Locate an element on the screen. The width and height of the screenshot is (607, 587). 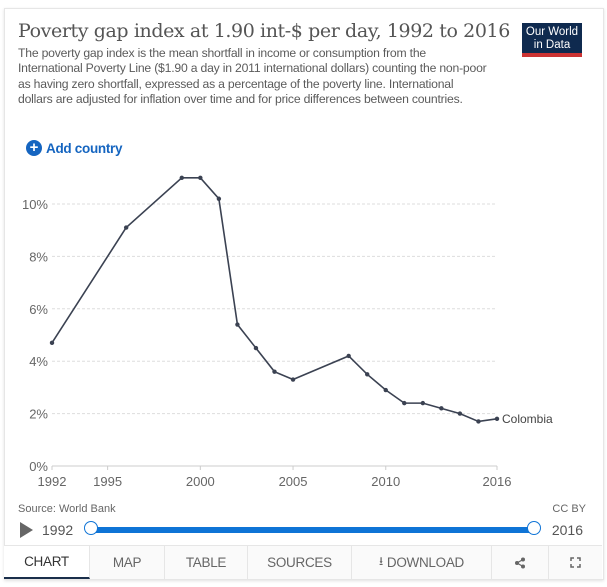
tab-chart: CHART is located at coordinates (47, 562).